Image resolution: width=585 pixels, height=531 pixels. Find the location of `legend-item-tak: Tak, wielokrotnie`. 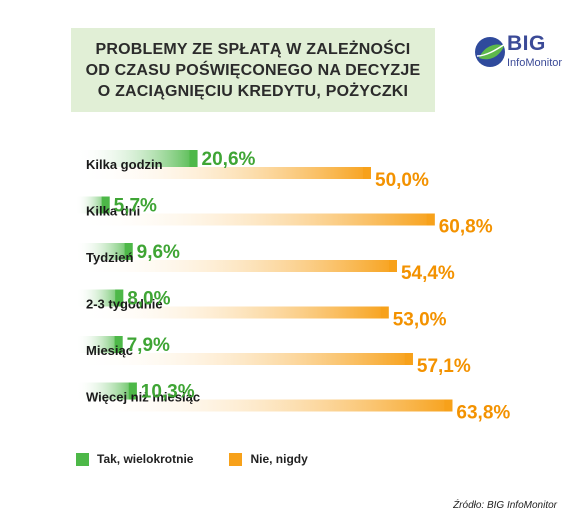

legend-item-tak: Tak, wielokrotnie is located at coordinates (134, 459).